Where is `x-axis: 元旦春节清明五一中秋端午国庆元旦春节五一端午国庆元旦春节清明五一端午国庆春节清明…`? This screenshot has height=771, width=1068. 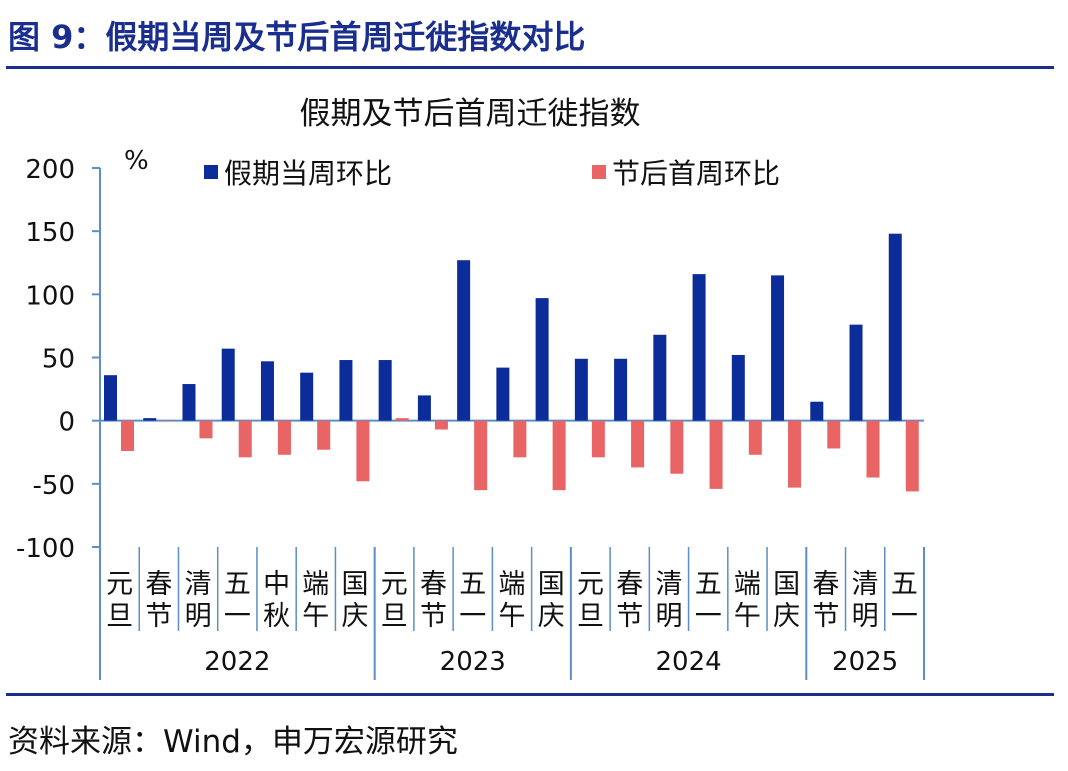
x-axis: 元旦春节清明五一中秋端午国庆元旦春节五一端午国庆元旦春节清明五一端午国庆春节清明… is located at coordinates (512, 613).